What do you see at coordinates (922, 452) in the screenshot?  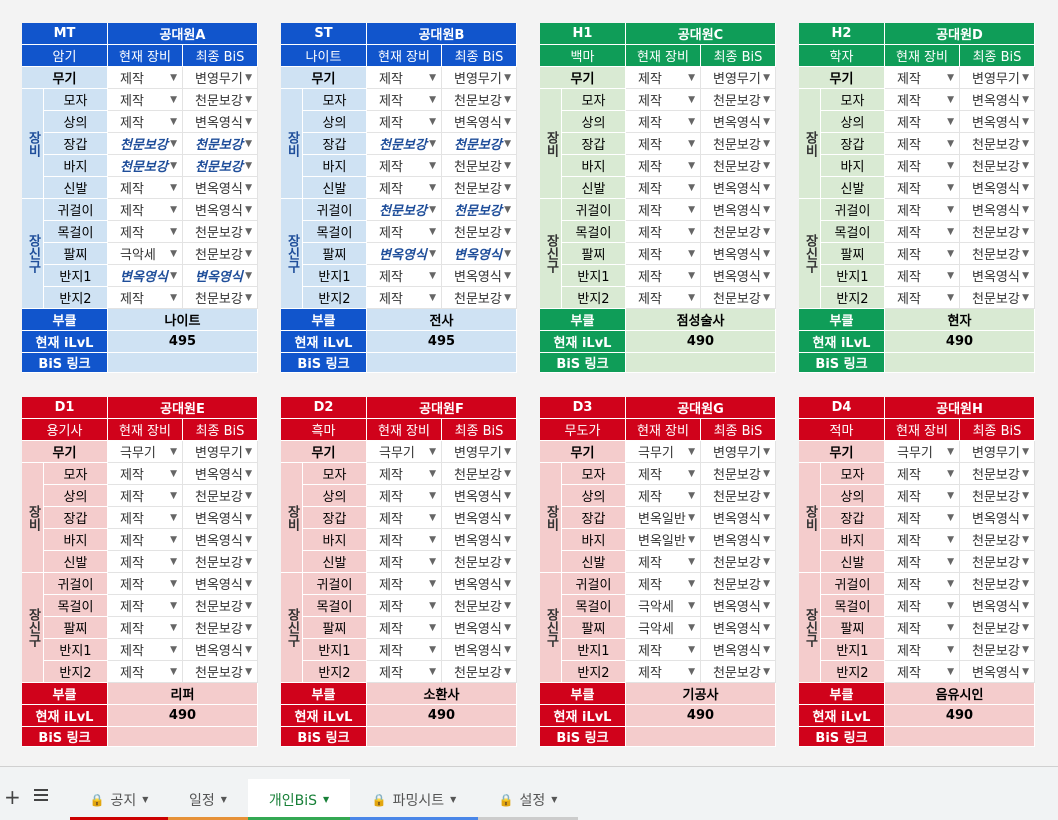 I see `gear-dropdown: 극무기 ▼` at bounding box center [922, 452].